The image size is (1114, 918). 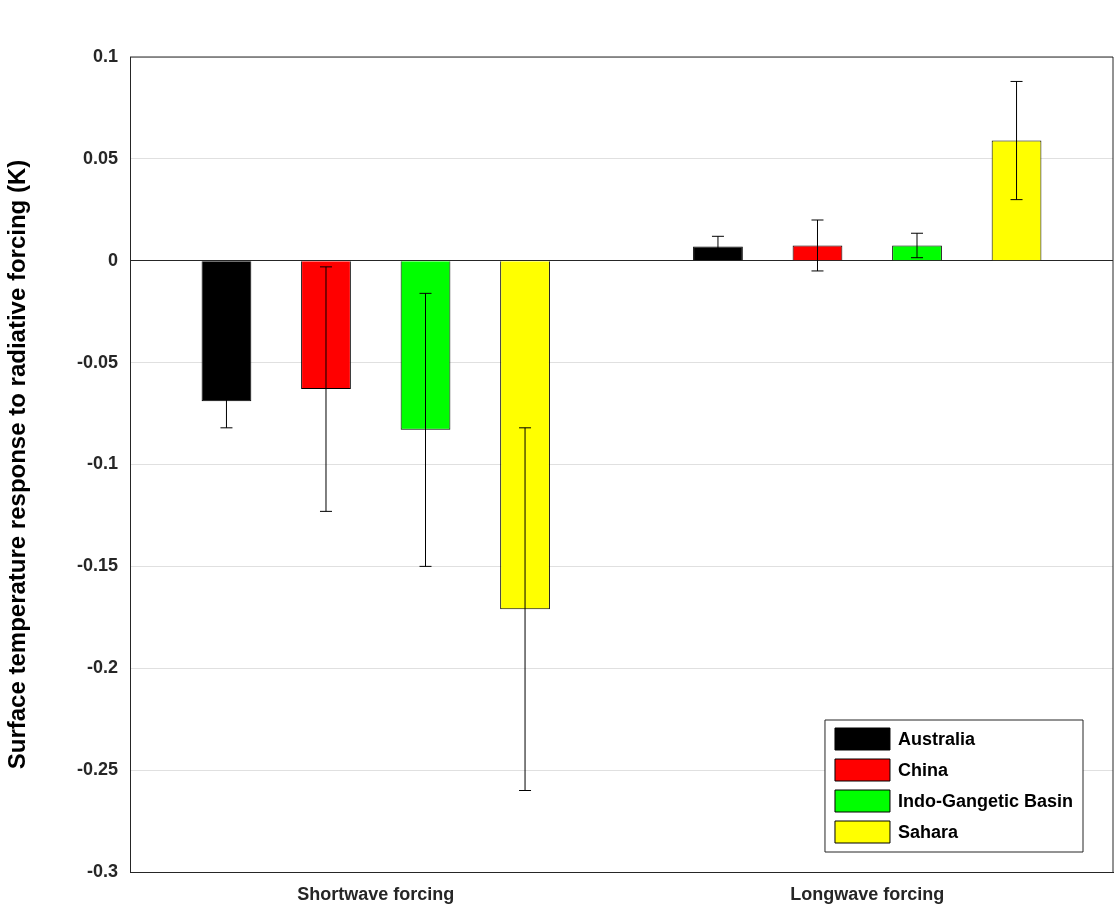 What do you see at coordinates (102, 667) in the screenshot?
I see `y-tick-label: -0.2` at bounding box center [102, 667].